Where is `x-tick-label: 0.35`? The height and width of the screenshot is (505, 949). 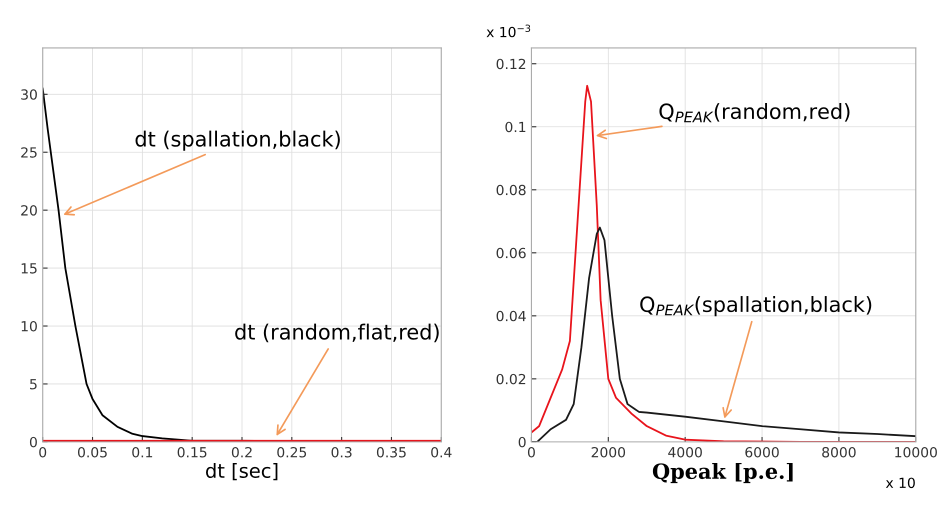 x-tick-label: 0.35 is located at coordinates (391, 452).